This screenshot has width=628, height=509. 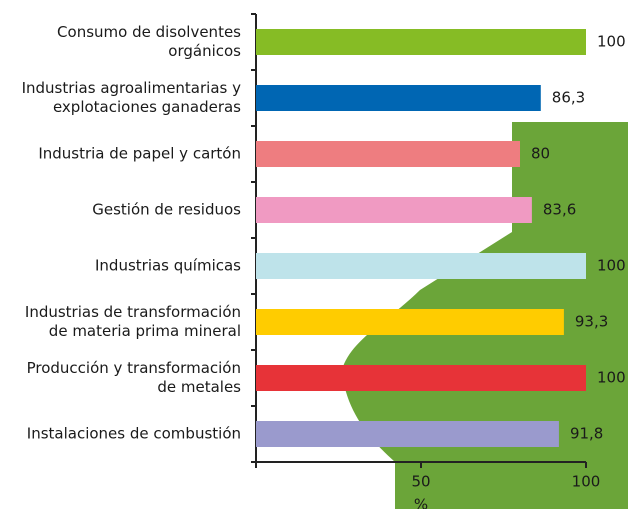 I want to click on x-tick-label: 100, so click(x=586, y=482).